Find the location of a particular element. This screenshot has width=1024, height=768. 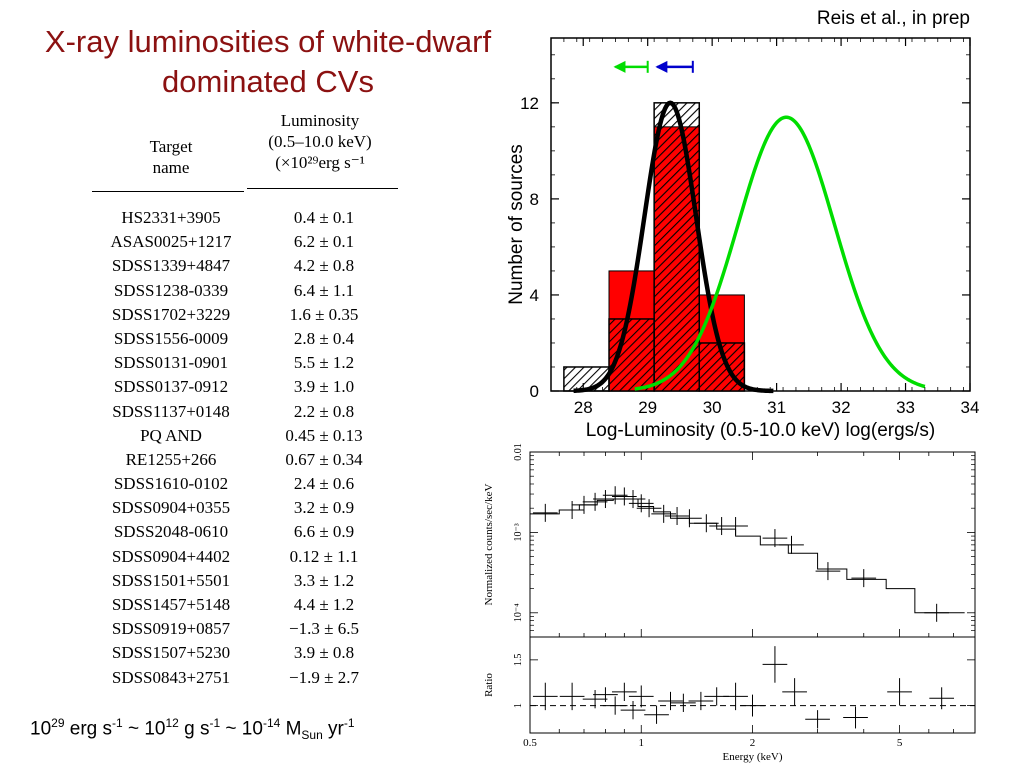

histogram-y-axis-label: Number of sources is located at coordinates (516, 224).